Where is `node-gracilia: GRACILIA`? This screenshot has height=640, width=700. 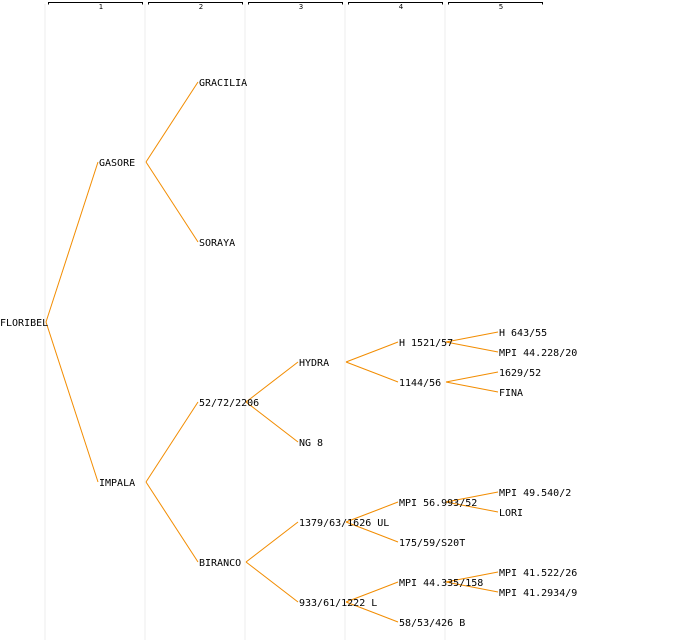
node-gracilia: GRACILIA is located at coordinates (223, 83).